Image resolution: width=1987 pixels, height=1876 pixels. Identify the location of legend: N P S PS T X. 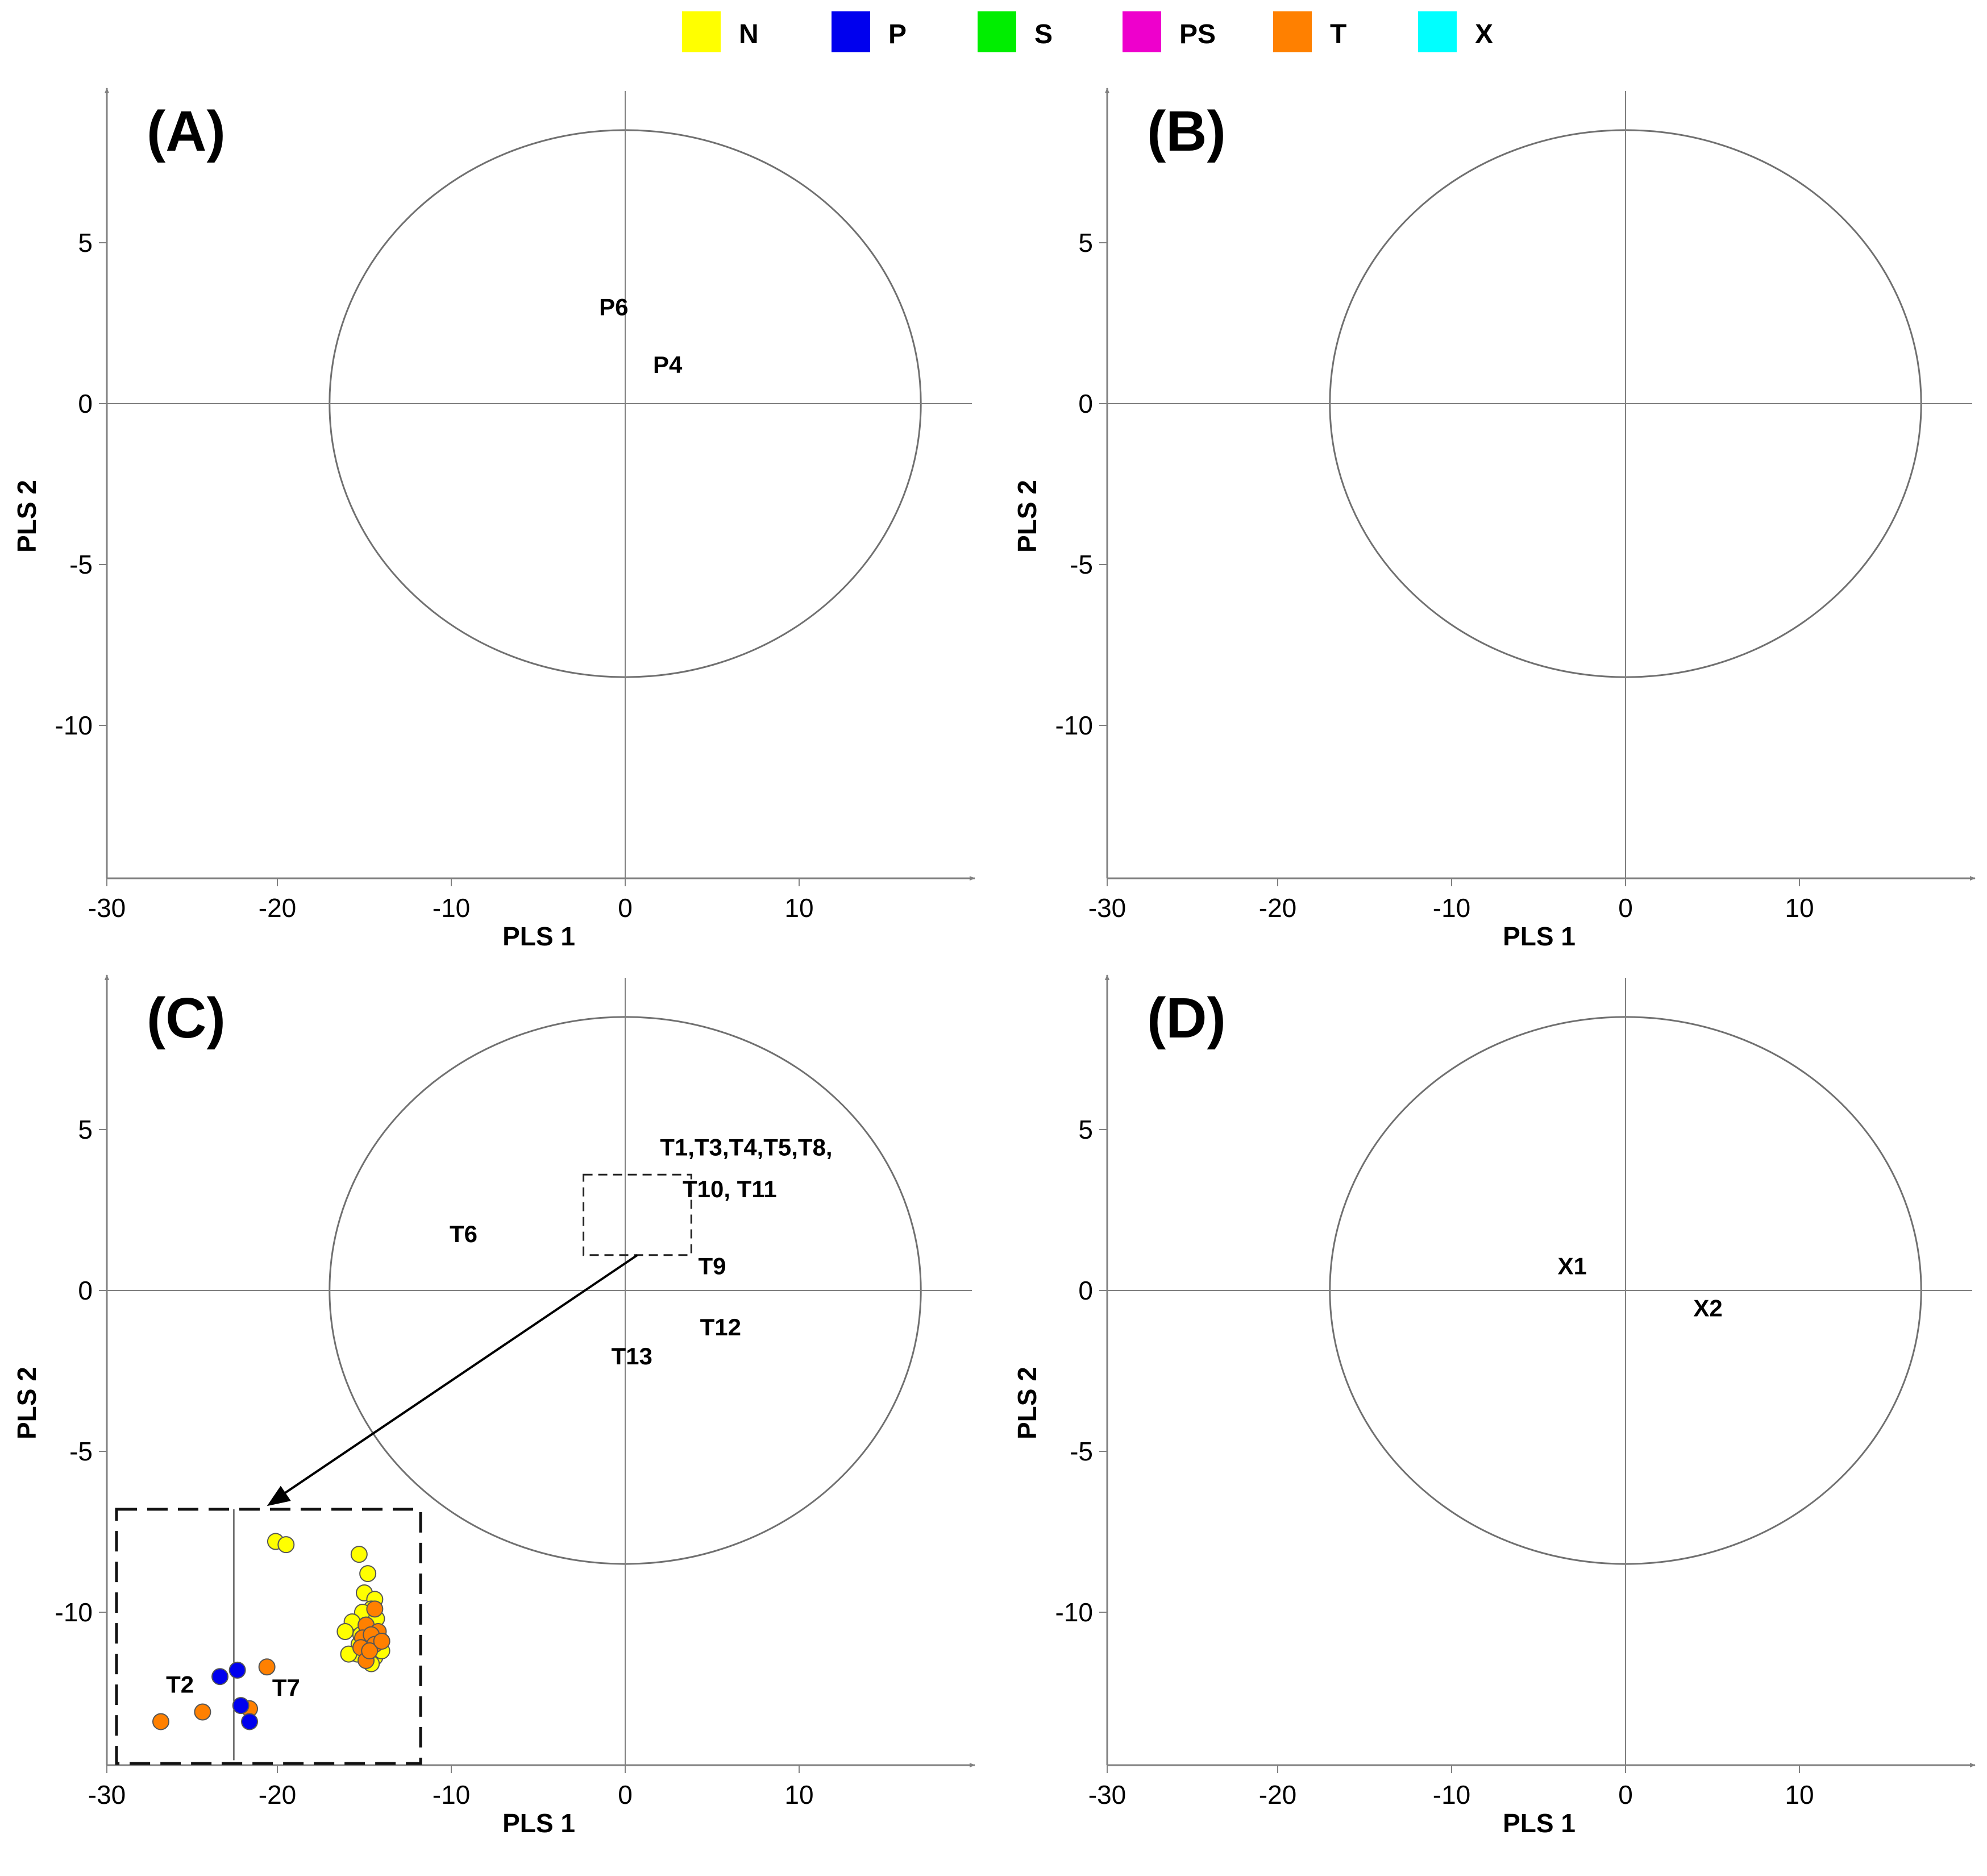
(1087, 31).